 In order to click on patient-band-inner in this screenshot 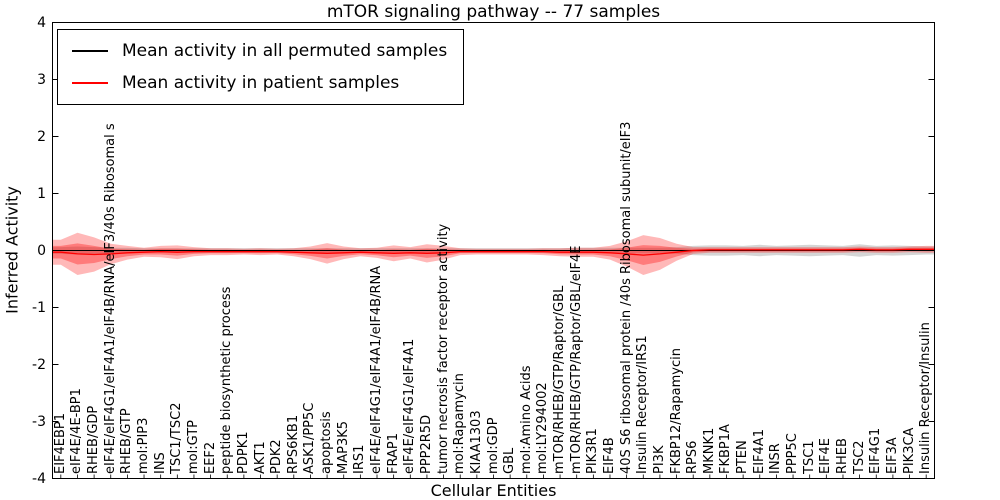, I will do `click(493, 254)`.